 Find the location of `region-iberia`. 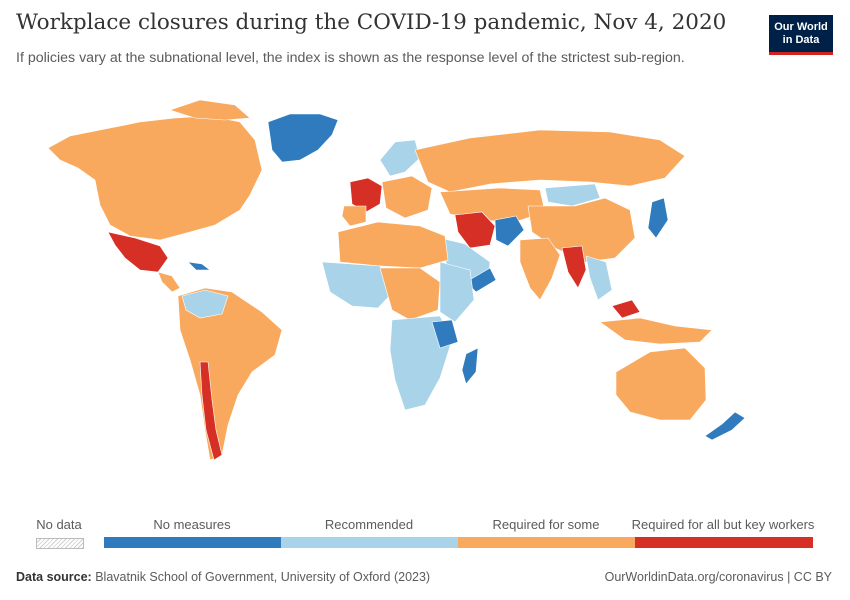

region-iberia is located at coordinates (354, 216).